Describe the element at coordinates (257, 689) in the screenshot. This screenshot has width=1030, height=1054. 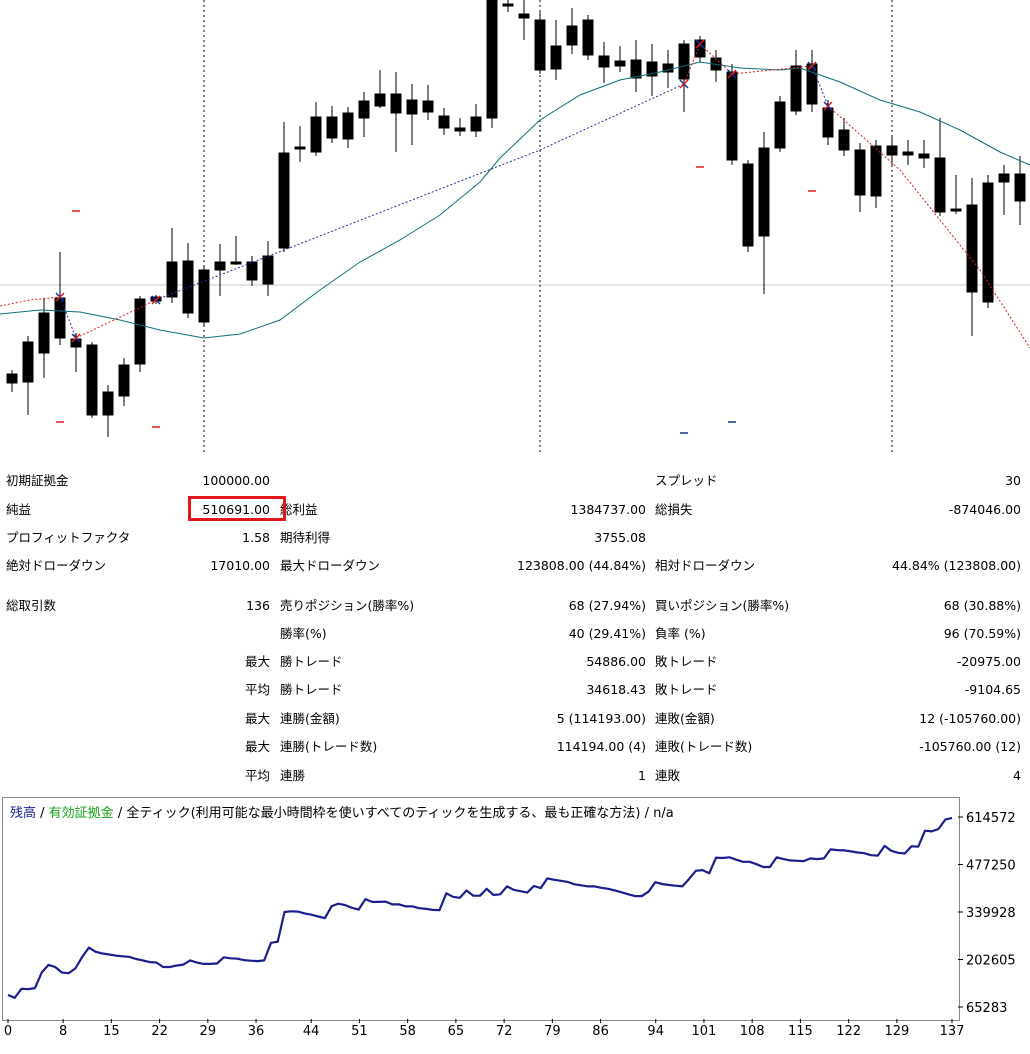
I see `stat-prefix: 平均` at that location.